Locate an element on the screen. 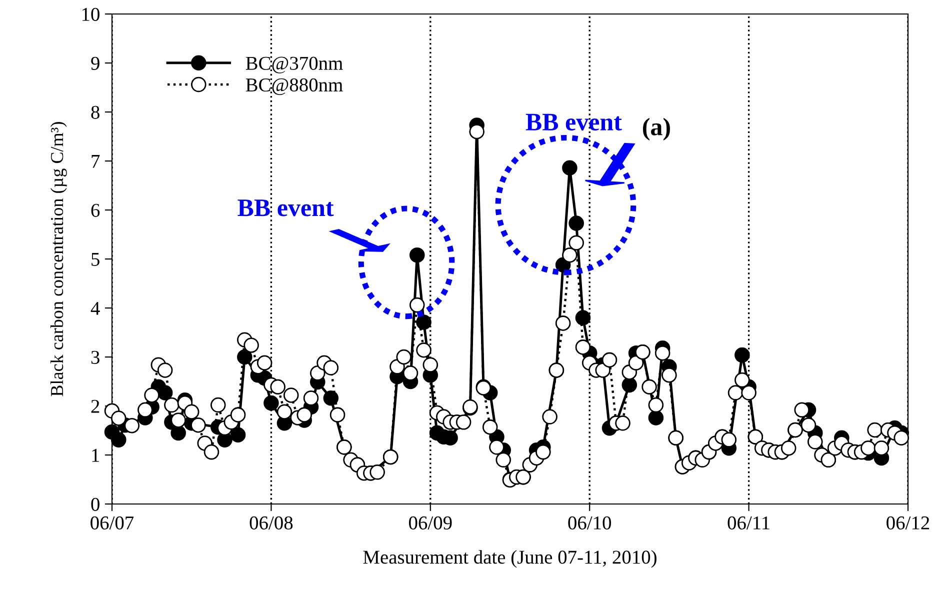 The height and width of the screenshot is (591, 935). y-tick-label: 3 is located at coordinates (95, 357).